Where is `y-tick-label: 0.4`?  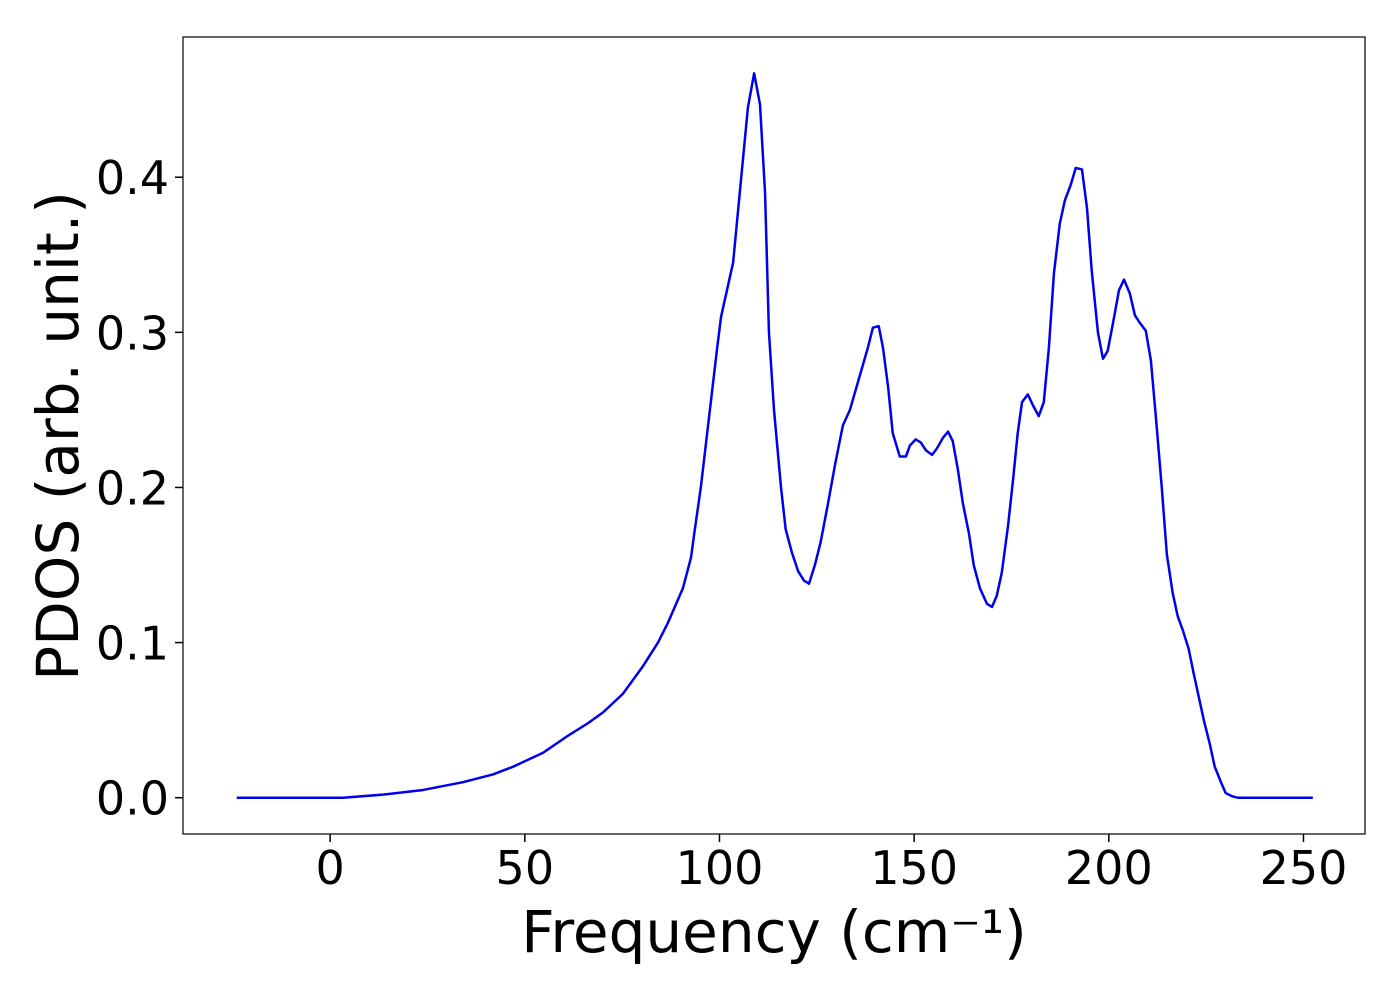
y-tick-label: 0.4 is located at coordinates (132, 178).